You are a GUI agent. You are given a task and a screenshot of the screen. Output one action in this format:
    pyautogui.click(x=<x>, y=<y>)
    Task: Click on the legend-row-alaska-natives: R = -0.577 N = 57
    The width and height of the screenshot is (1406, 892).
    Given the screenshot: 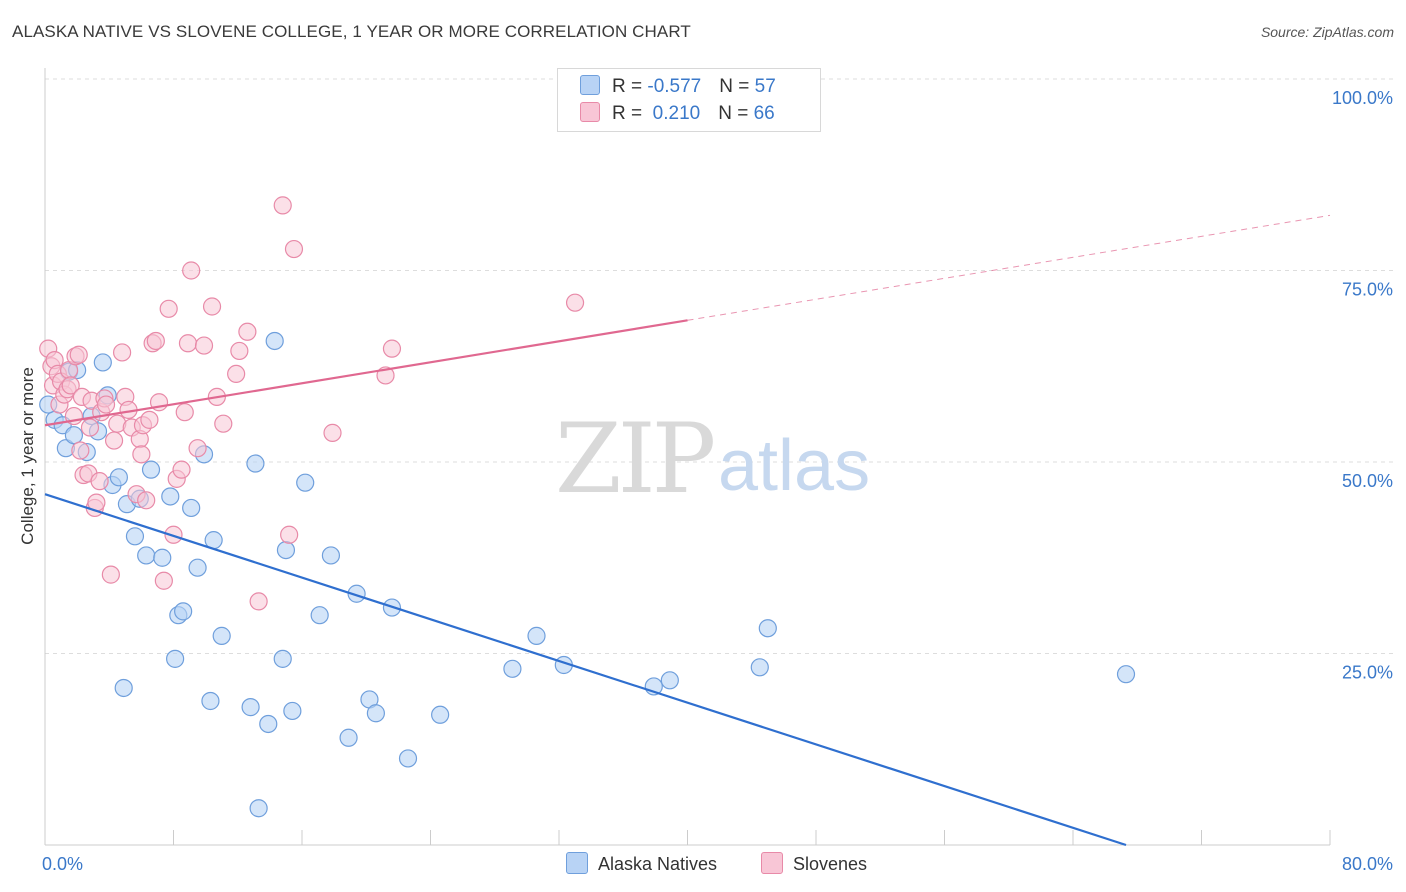 What is the action you would take?
    pyautogui.click(x=678, y=87)
    